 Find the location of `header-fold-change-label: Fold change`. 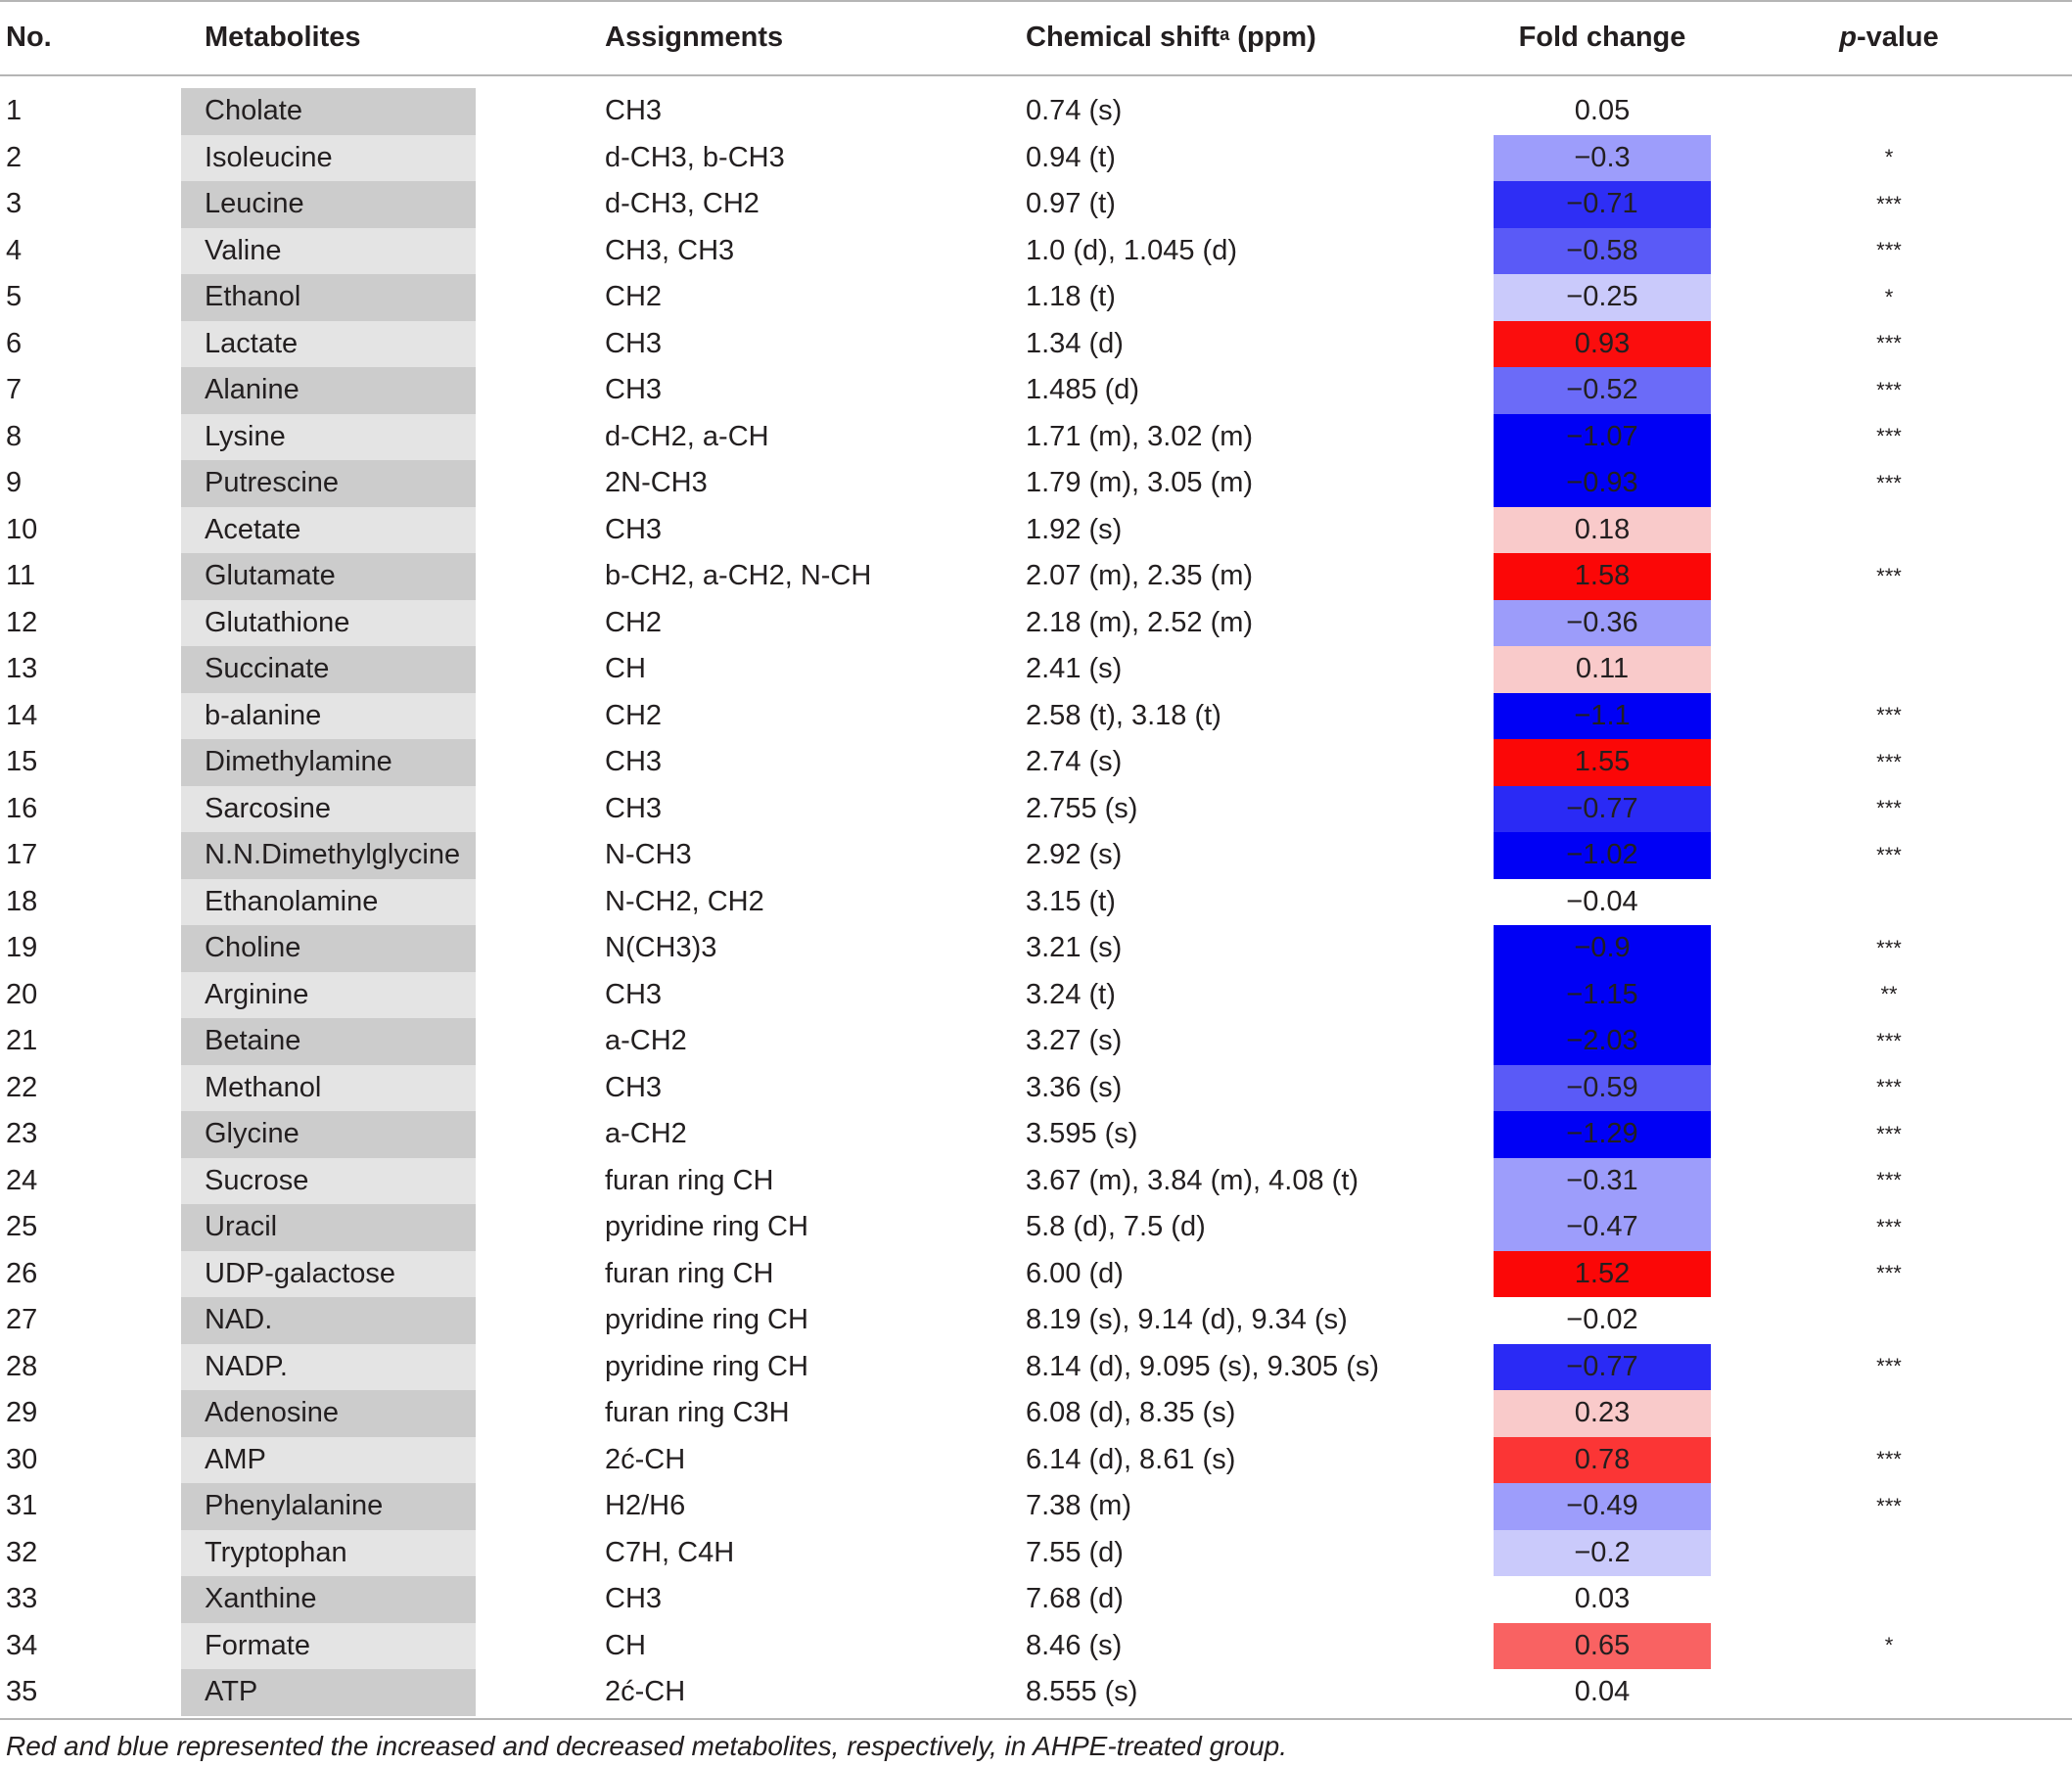

header-fold-change-label: Fold change is located at coordinates (1602, 37).